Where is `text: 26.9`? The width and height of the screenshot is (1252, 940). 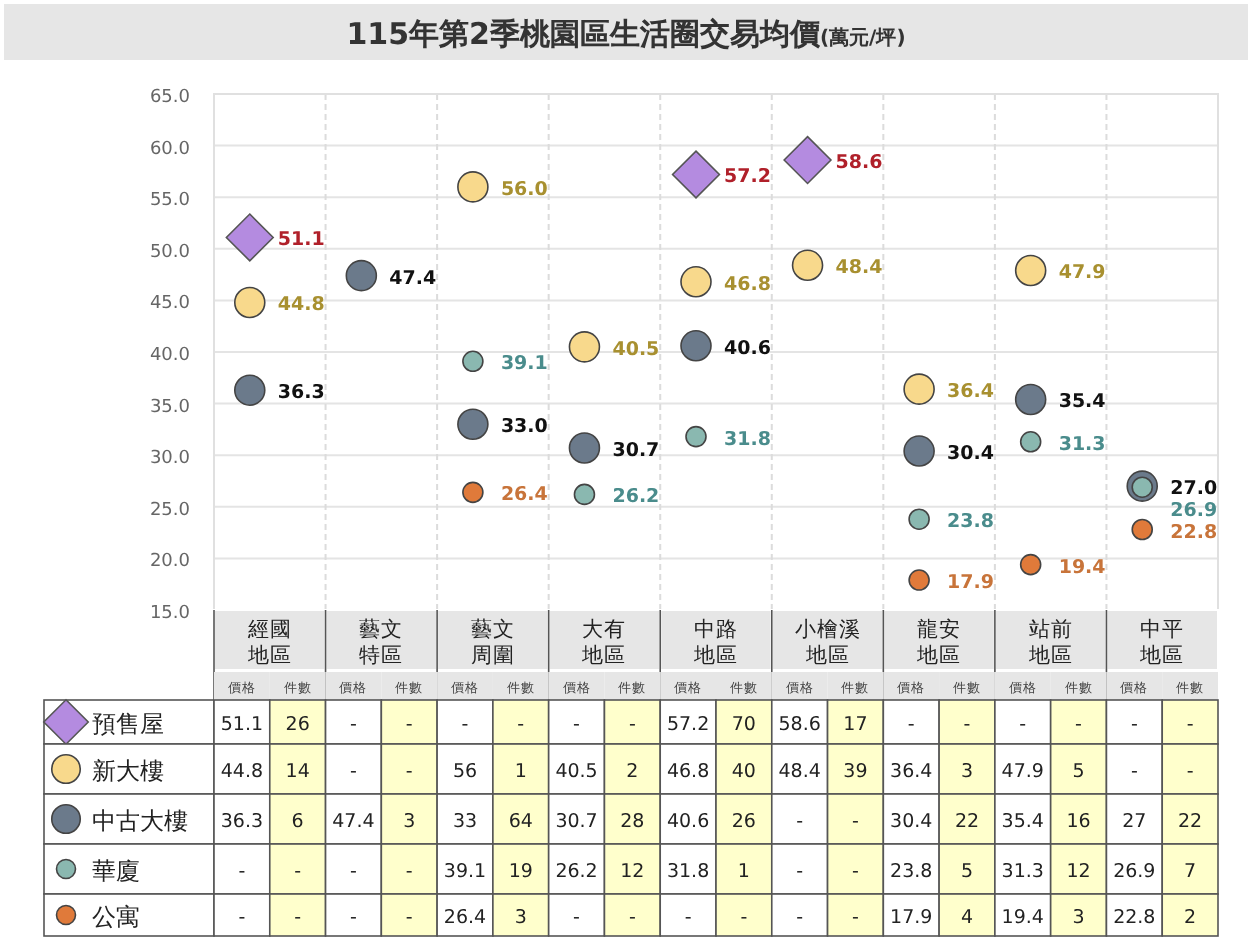
text: 26.9 is located at coordinates (1134, 872).